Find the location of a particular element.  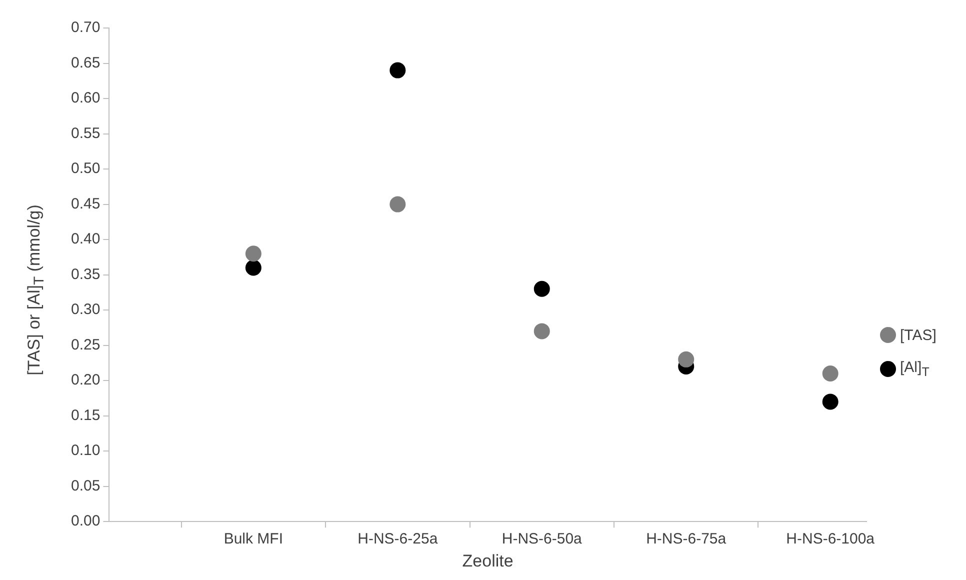

y-tick-label: 0.30 is located at coordinates (85, 309).